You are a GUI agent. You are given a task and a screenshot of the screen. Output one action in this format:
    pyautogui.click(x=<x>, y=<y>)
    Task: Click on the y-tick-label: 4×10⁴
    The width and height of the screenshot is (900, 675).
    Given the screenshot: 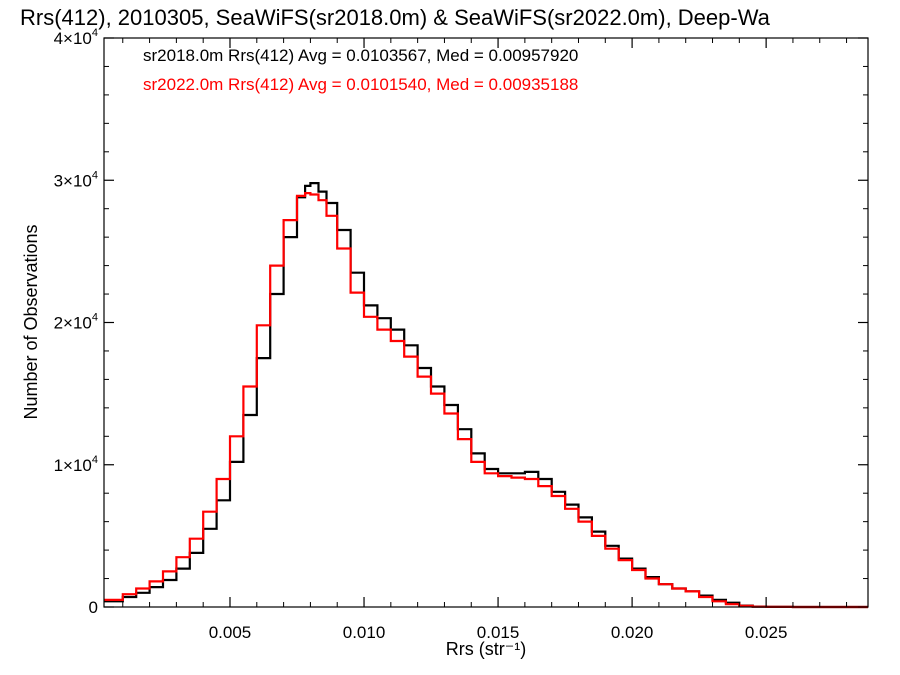 What is the action you would take?
    pyautogui.click(x=76, y=37)
    